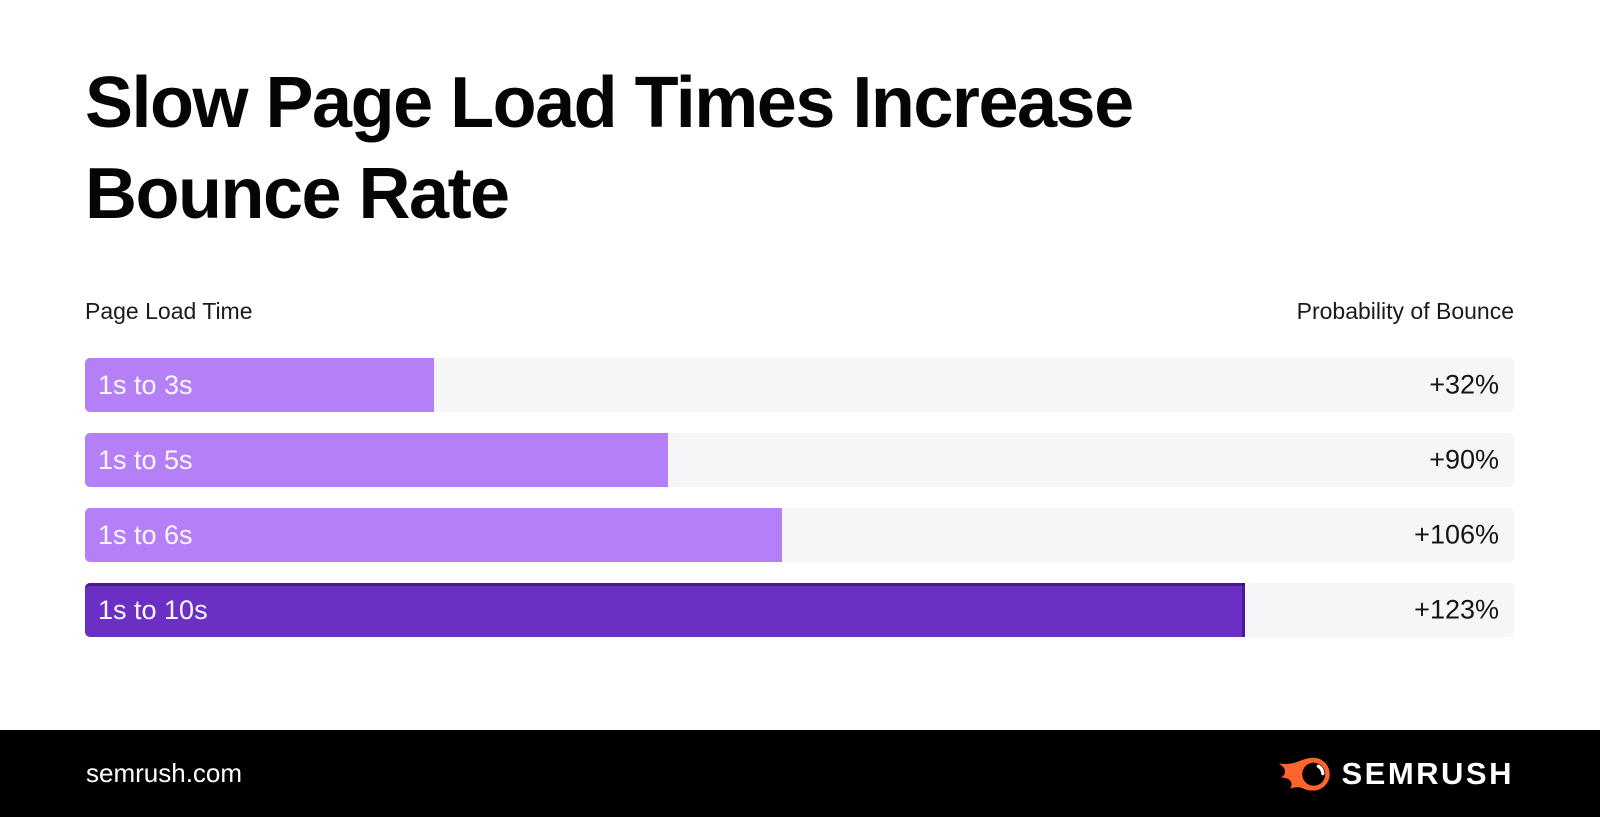 This screenshot has width=1600, height=817. I want to click on semrush-logo: SEMRUSH, so click(1396, 774).